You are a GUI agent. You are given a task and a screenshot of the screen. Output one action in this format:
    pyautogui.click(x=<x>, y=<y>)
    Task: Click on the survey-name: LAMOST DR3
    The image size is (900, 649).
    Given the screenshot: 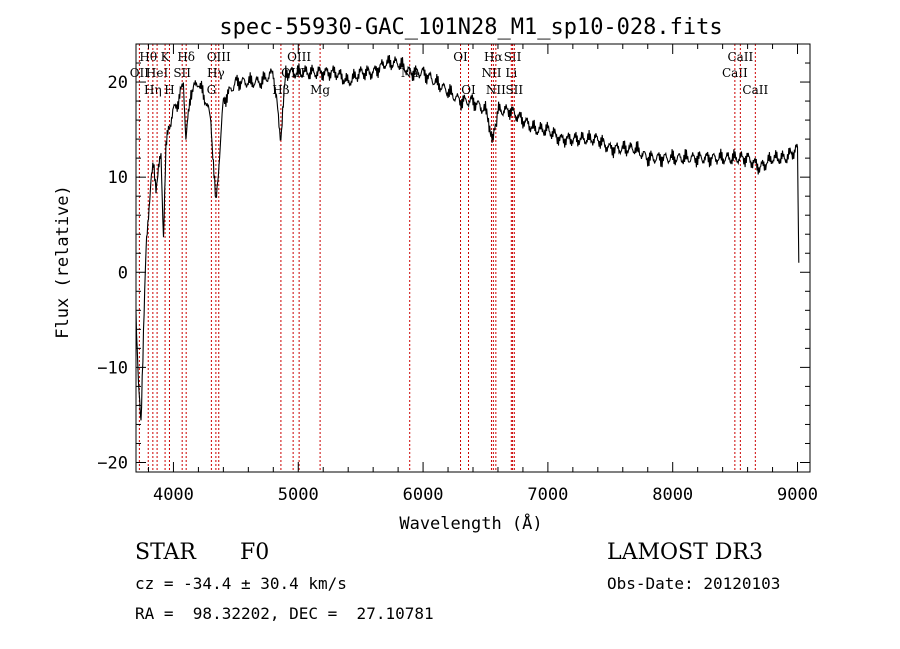 What is the action you would take?
    pyautogui.click(x=685, y=552)
    